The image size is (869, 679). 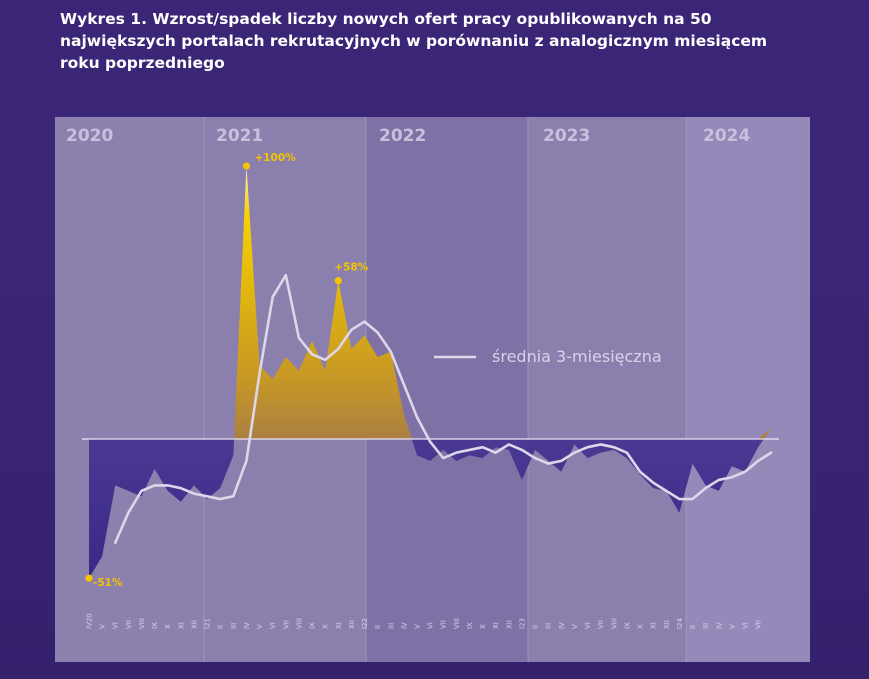 What do you see at coordinates (365, 623) in the screenshot?
I see `x-tick-label: I22` at bounding box center [365, 623].